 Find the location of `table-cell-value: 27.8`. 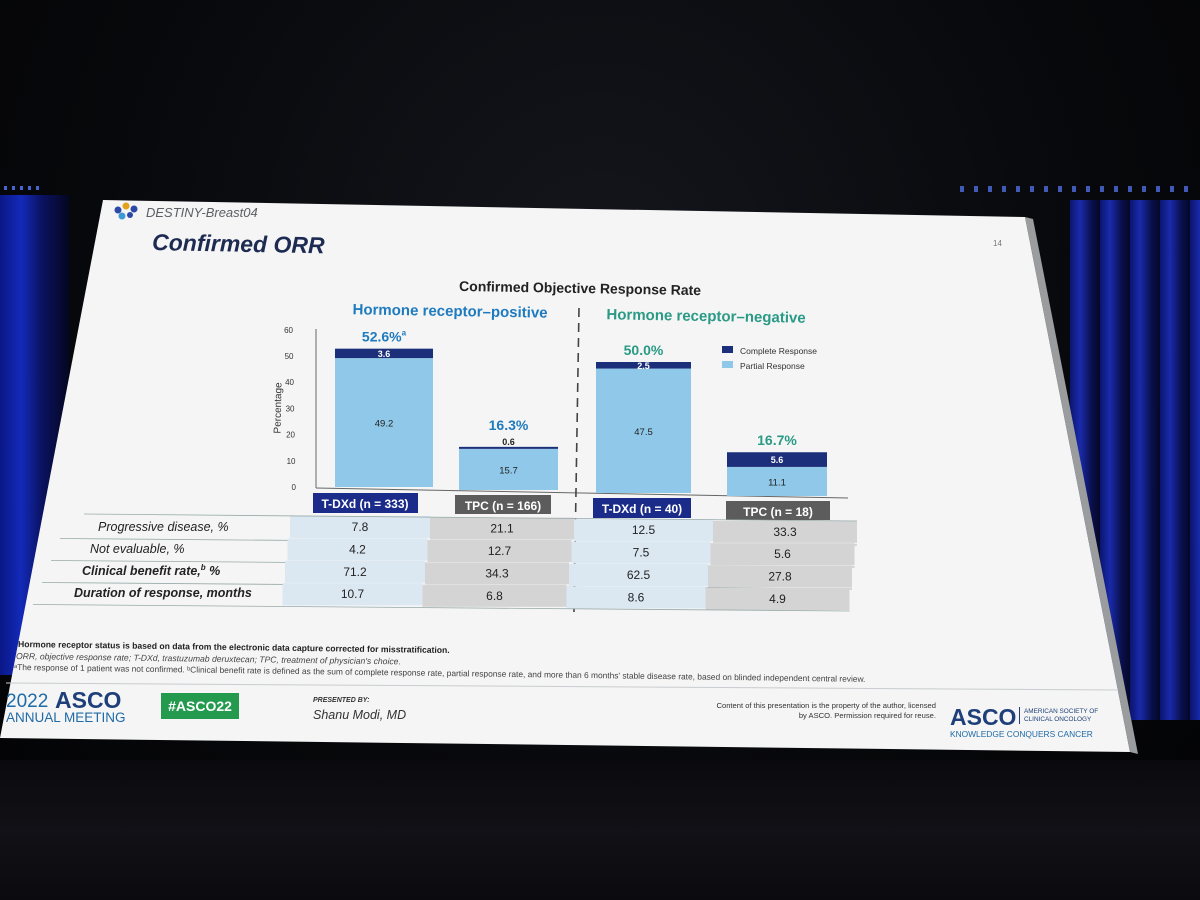

table-cell-value: 27.8 is located at coordinates (780, 577).